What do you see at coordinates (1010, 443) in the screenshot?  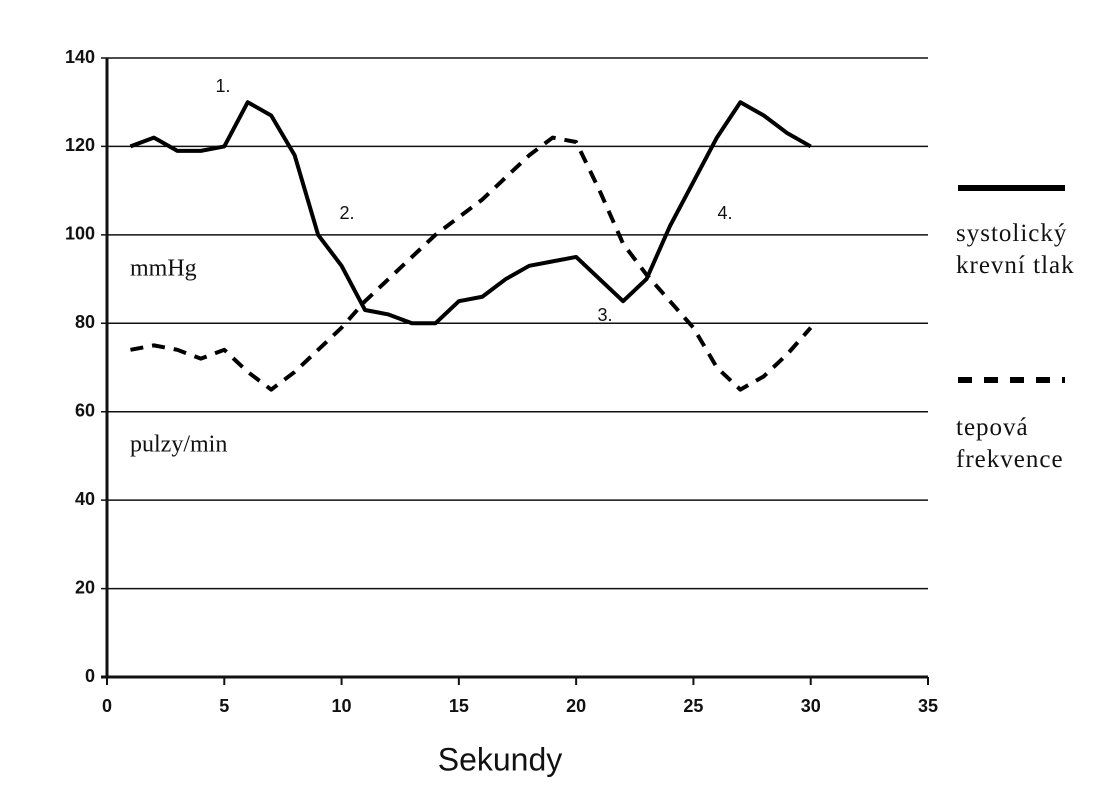 I see `legend-label: tepová frekvence` at bounding box center [1010, 443].